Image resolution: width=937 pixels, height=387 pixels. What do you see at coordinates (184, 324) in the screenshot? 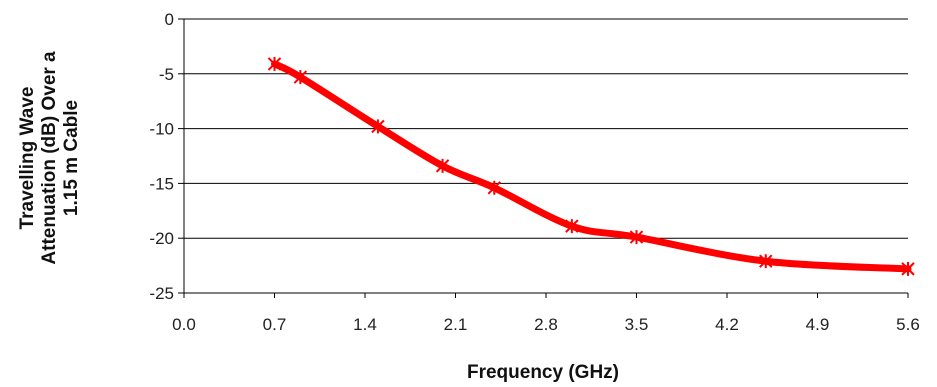
I see `x-tick-label: 0.0` at bounding box center [184, 324].